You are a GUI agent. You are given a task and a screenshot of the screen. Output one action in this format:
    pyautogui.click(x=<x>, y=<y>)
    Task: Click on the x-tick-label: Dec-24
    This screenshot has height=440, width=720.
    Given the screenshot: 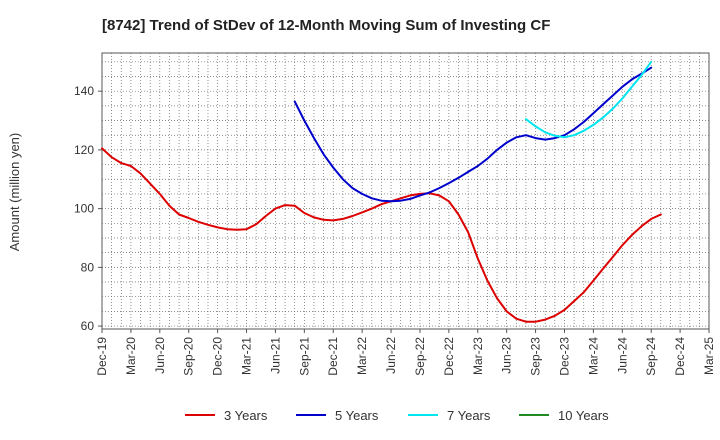 What is the action you would take?
    pyautogui.click(x=680, y=356)
    